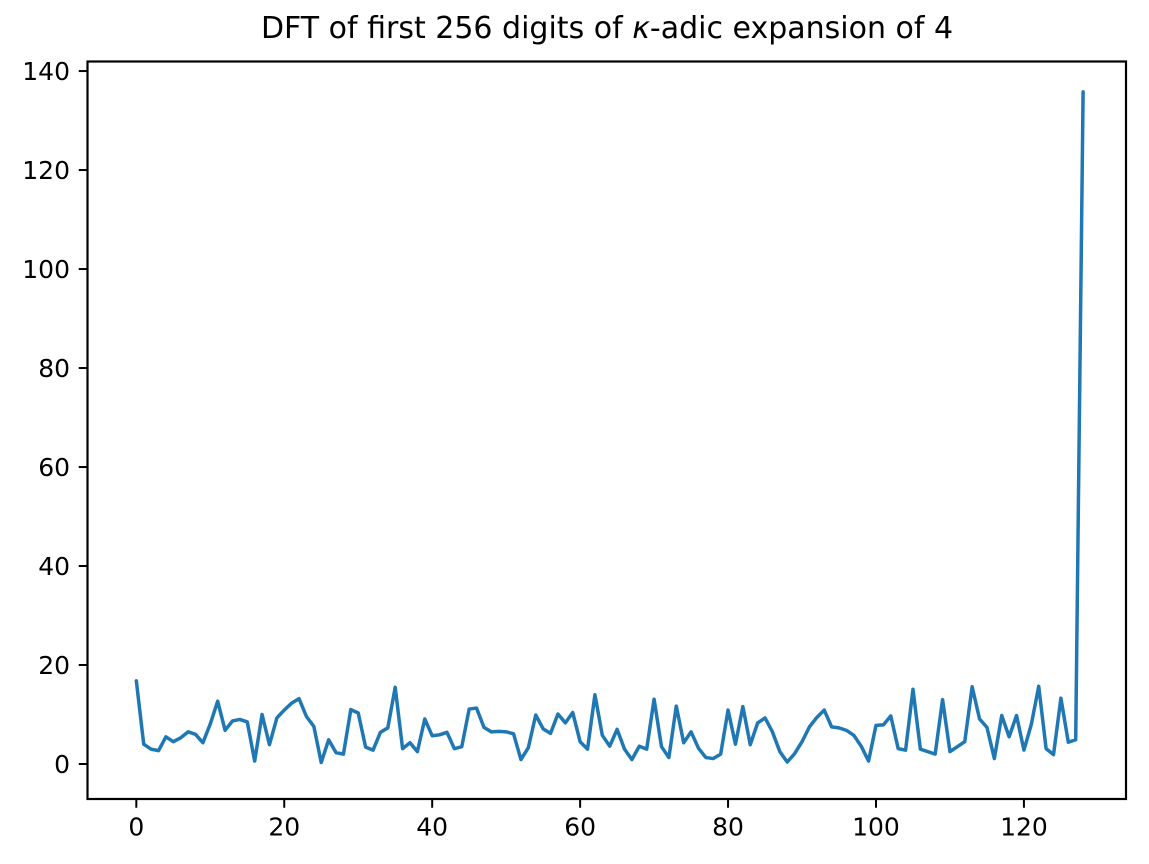 The width and height of the screenshot is (1149, 864). What do you see at coordinates (728, 826) in the screenshot?
I see `x-tick-label: 80` at bounding box center [728, 826].